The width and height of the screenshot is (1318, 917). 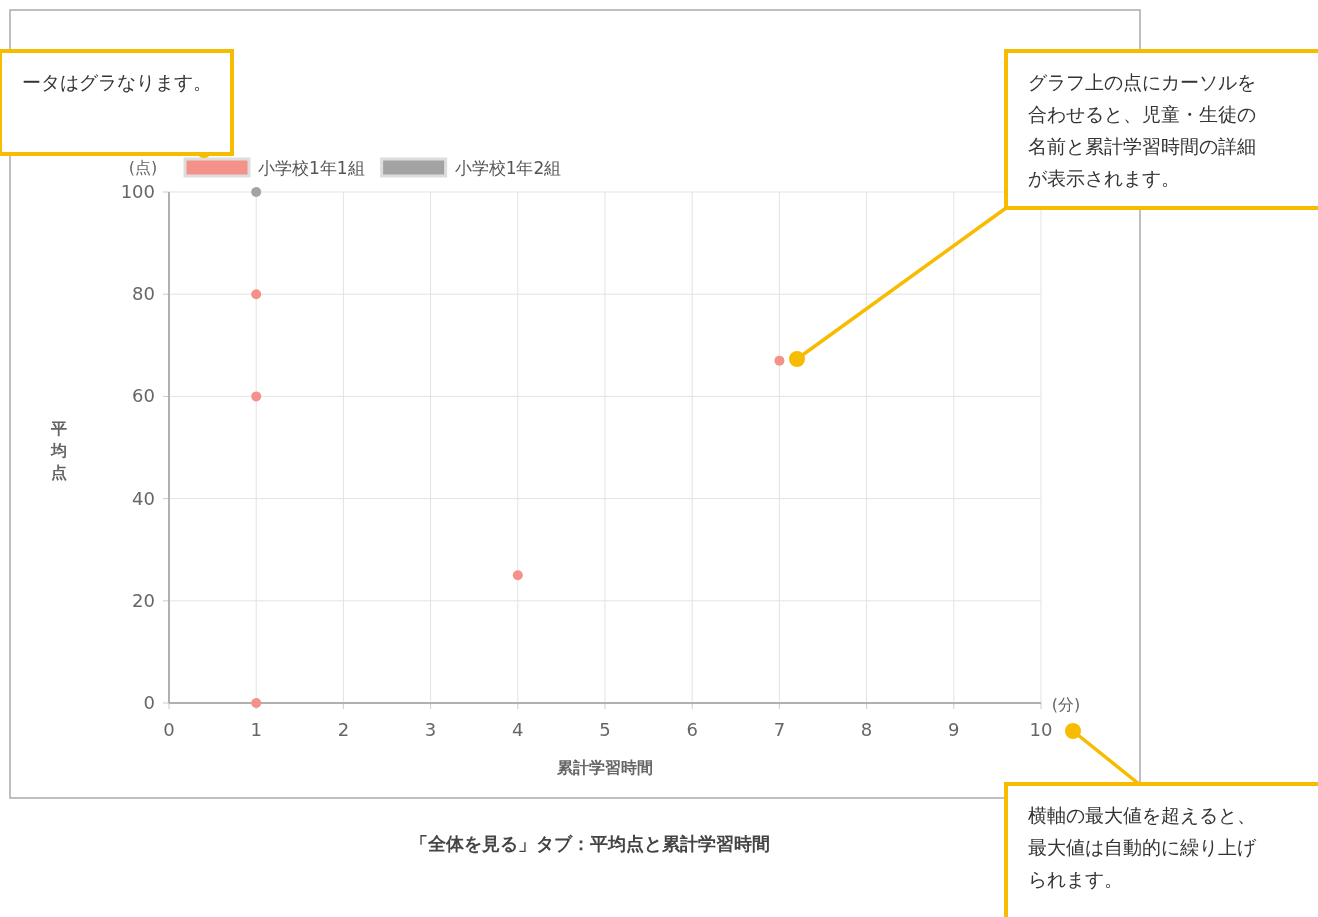 I want to click on y-tick-label: 20, so click(x=143, y=600).